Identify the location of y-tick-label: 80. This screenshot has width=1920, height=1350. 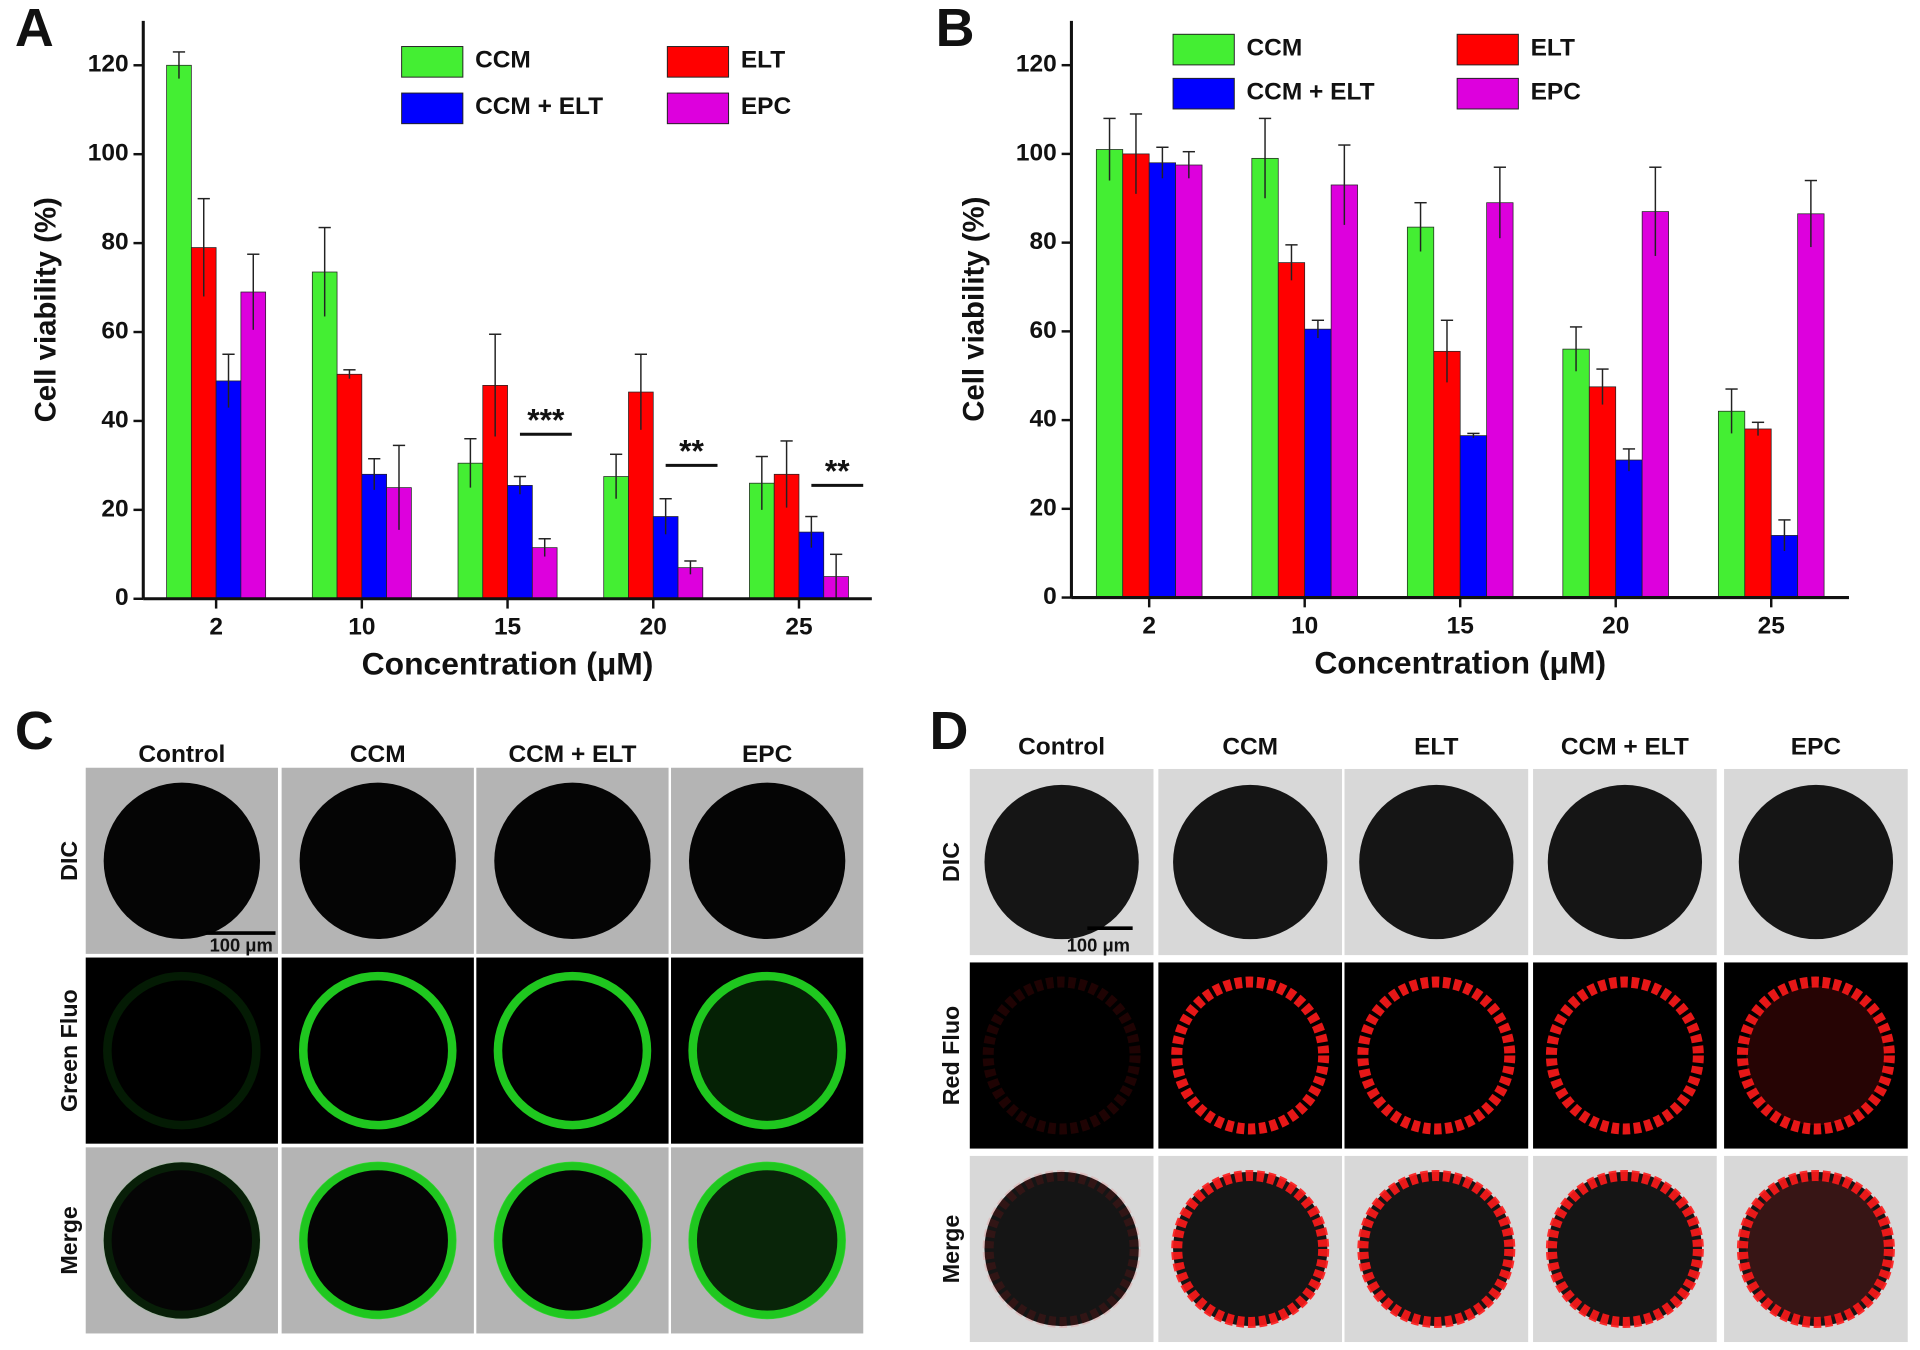
(114, 242).